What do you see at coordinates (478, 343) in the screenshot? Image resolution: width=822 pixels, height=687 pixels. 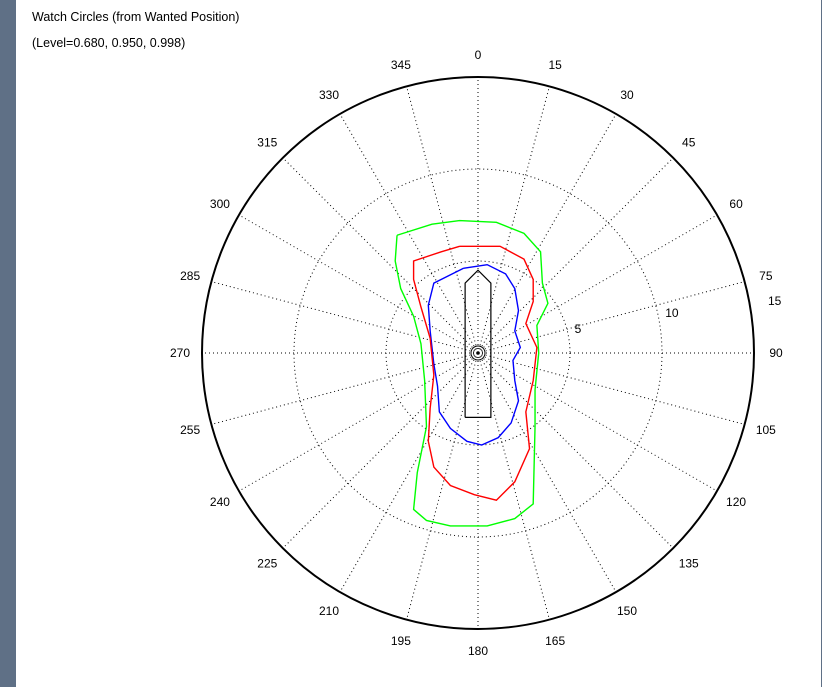 I see `vessel-outline` at bounding box center [478, 343].